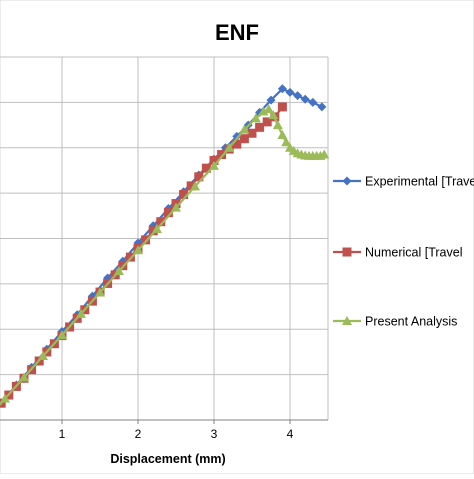  What do you see at coordinates (214, 434) in the screenshot?
I see `x-tick-label: 3` at bounding box center [214, 434].